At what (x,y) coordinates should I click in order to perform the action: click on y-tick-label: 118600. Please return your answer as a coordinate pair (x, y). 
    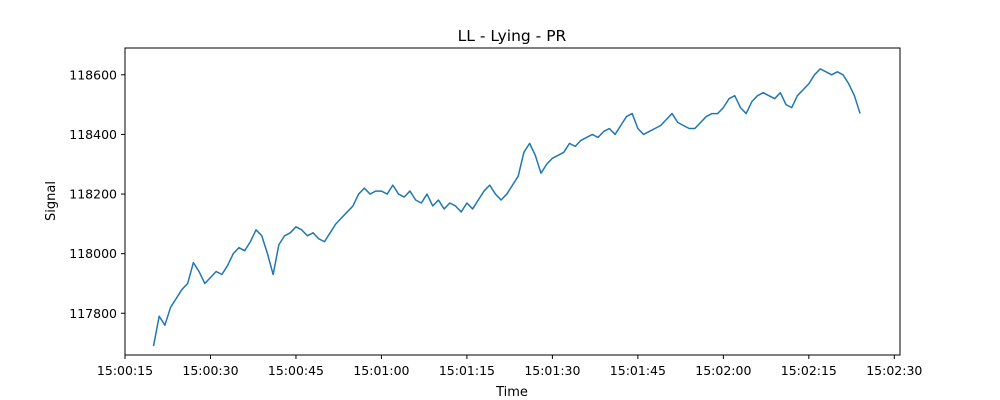
    Looking at the image, I should click on (93, 74).